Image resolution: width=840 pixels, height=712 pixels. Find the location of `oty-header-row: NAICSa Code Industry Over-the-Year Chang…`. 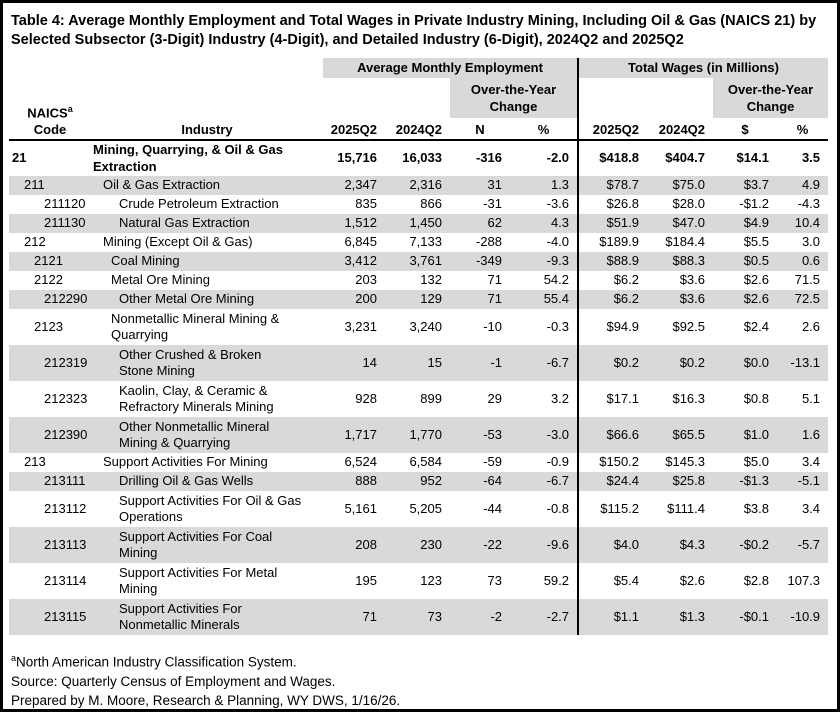

oty-header-row: NAICSa Code Industry Over-the-Year Chang… is located at coordinates (419, 109).